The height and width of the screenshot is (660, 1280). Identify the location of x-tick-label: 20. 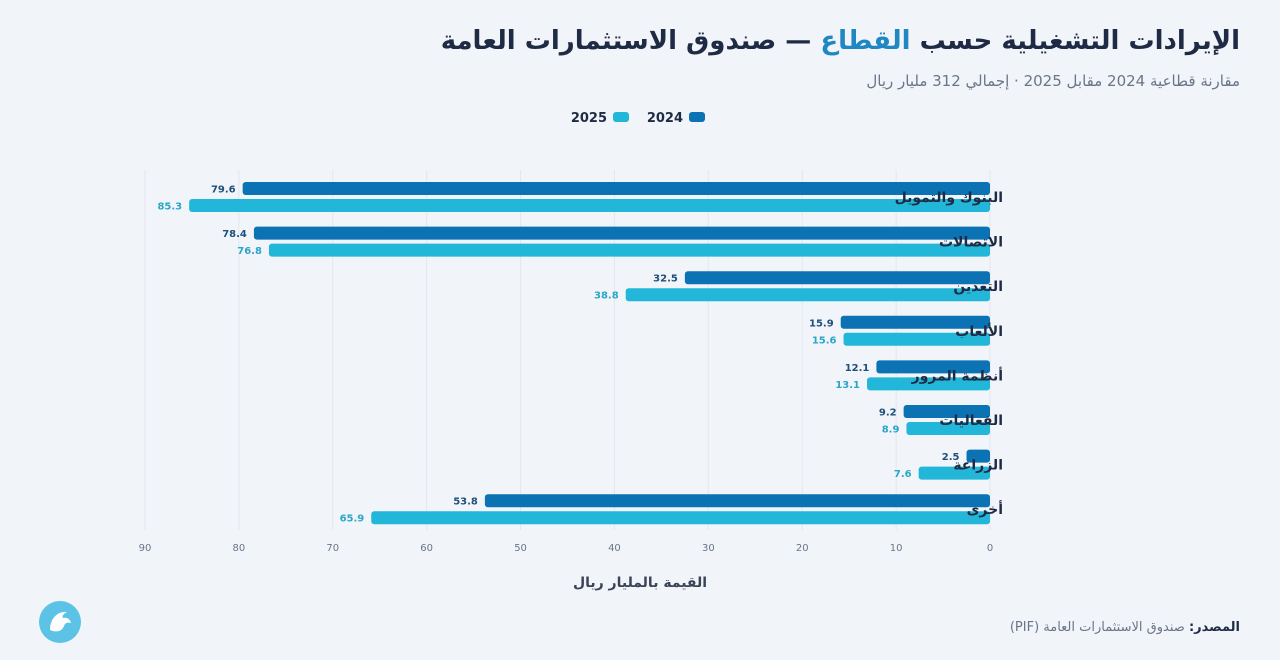
(802, 548).